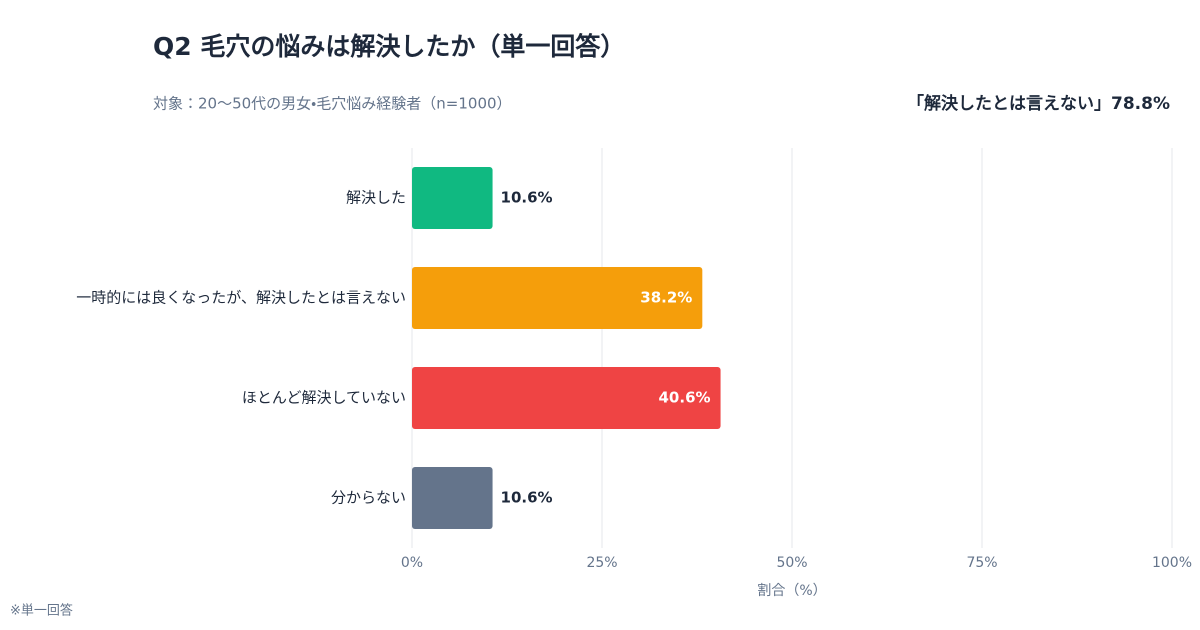 Image resolution: width=1200 pixels, height=630 pixels. What do you see at coordinates (368, 498) in the screenshot?
I see `y-tick-label: 分からない` at bounding box center [368, 498].